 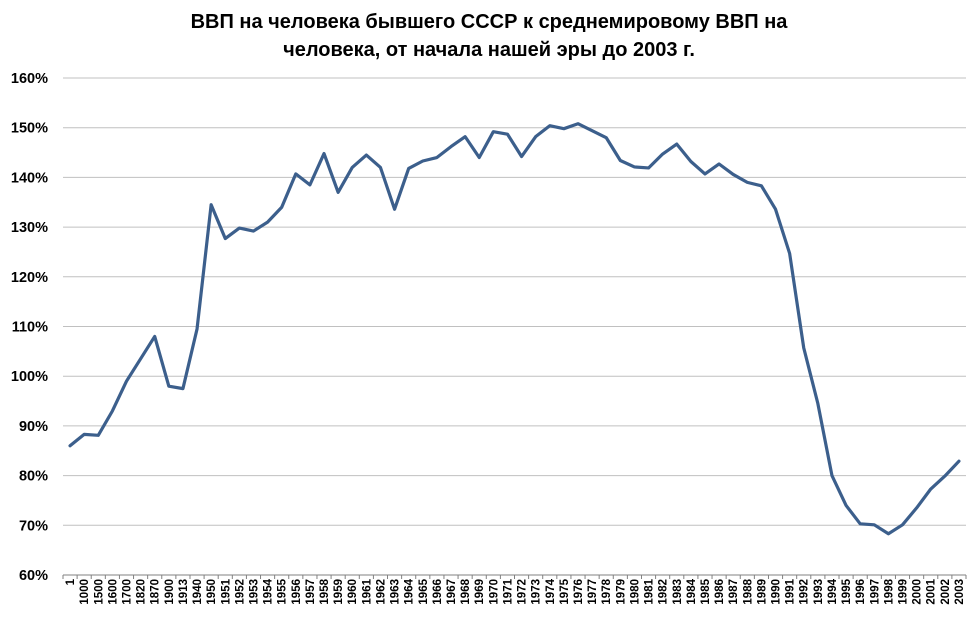 I want to click on x-tick-label: 1955, so click(x=283, y=591).